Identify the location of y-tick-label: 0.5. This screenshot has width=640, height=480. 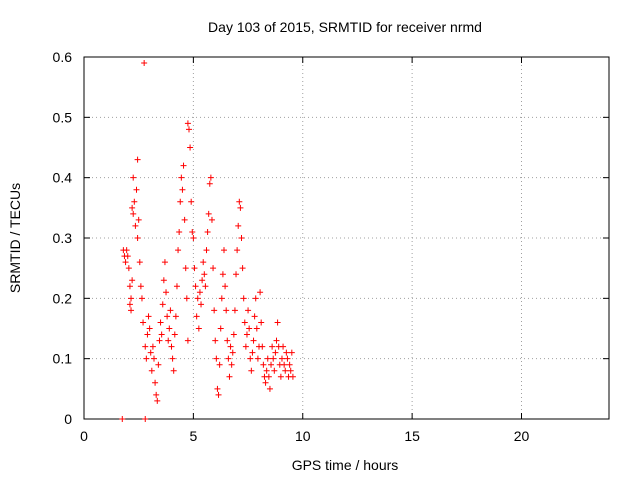
(63, 117).